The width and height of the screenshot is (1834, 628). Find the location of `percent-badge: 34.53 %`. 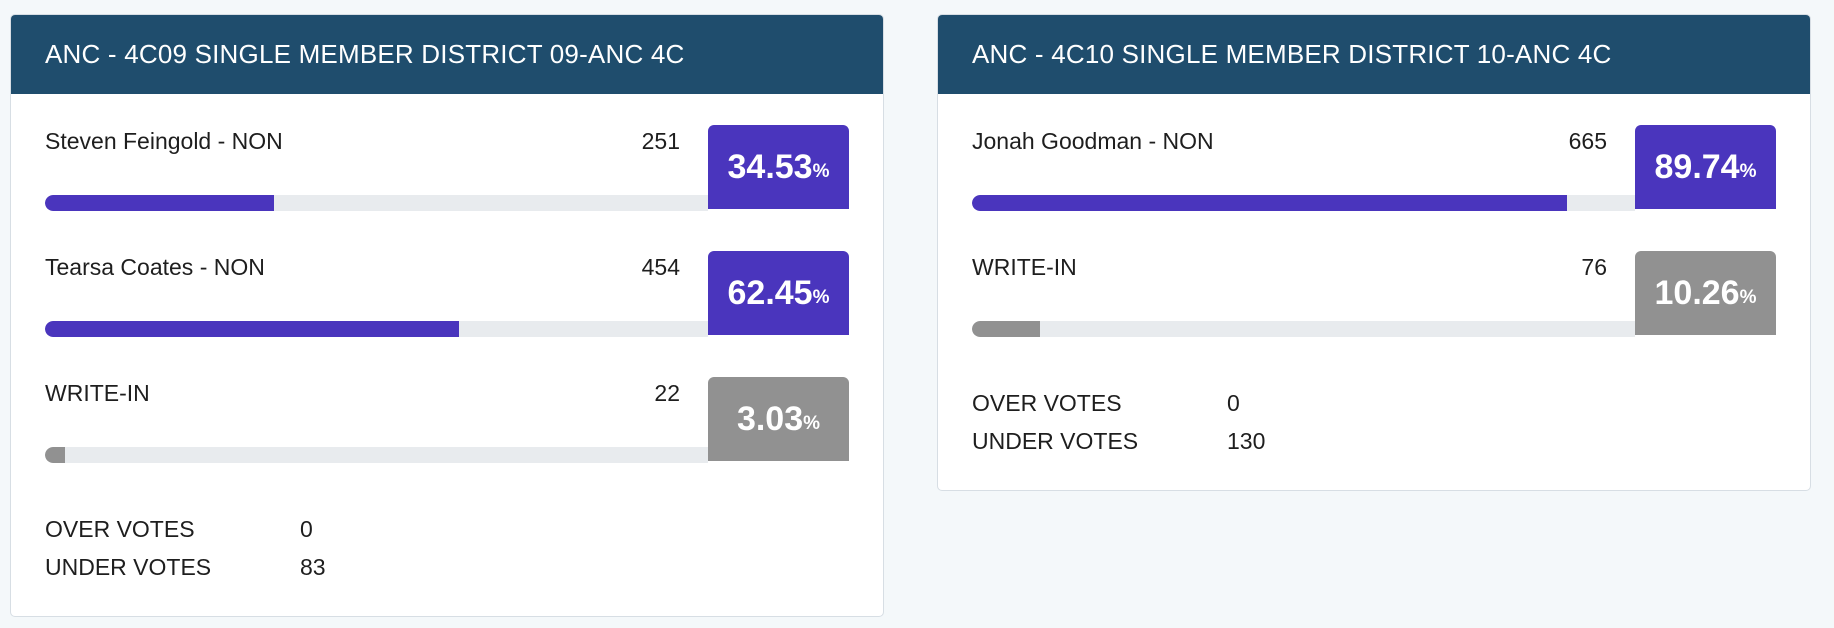

percent-badge: 34.53 % is located at coordinates (778, 167).